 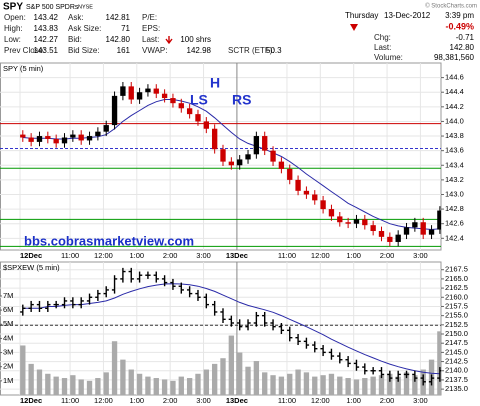 I want to click on y-tick-label: 2152.5, so click(x=456, y=324).